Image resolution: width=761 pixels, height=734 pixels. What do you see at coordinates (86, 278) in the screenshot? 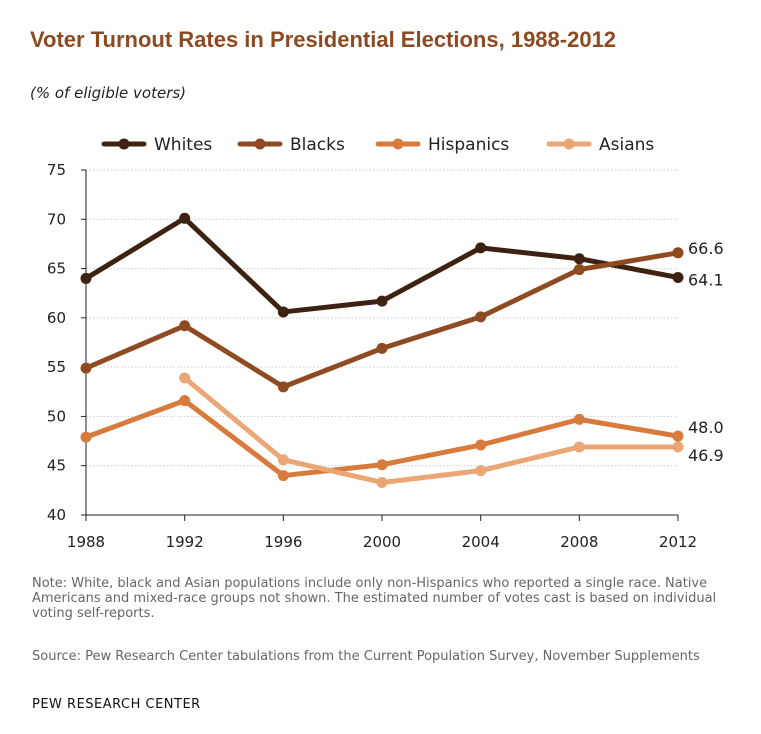
I see `point-whites-1988` at bounding box center [86, 278].